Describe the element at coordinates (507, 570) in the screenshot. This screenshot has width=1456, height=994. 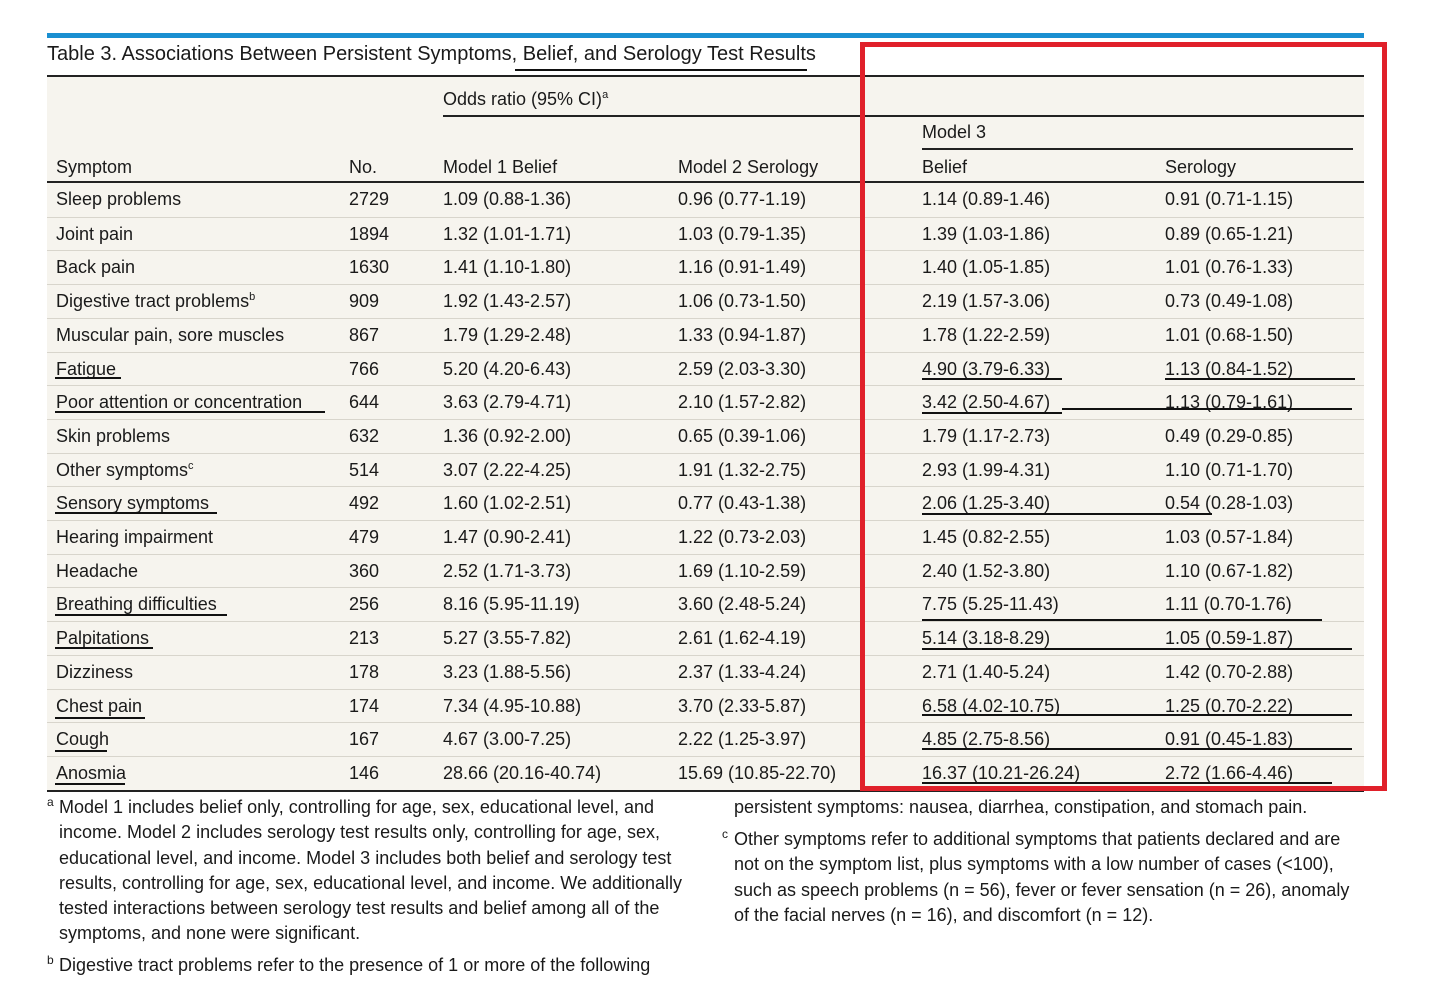
I see `model1-belief-cell: 2.52 (1.71-3.73)` at that location.